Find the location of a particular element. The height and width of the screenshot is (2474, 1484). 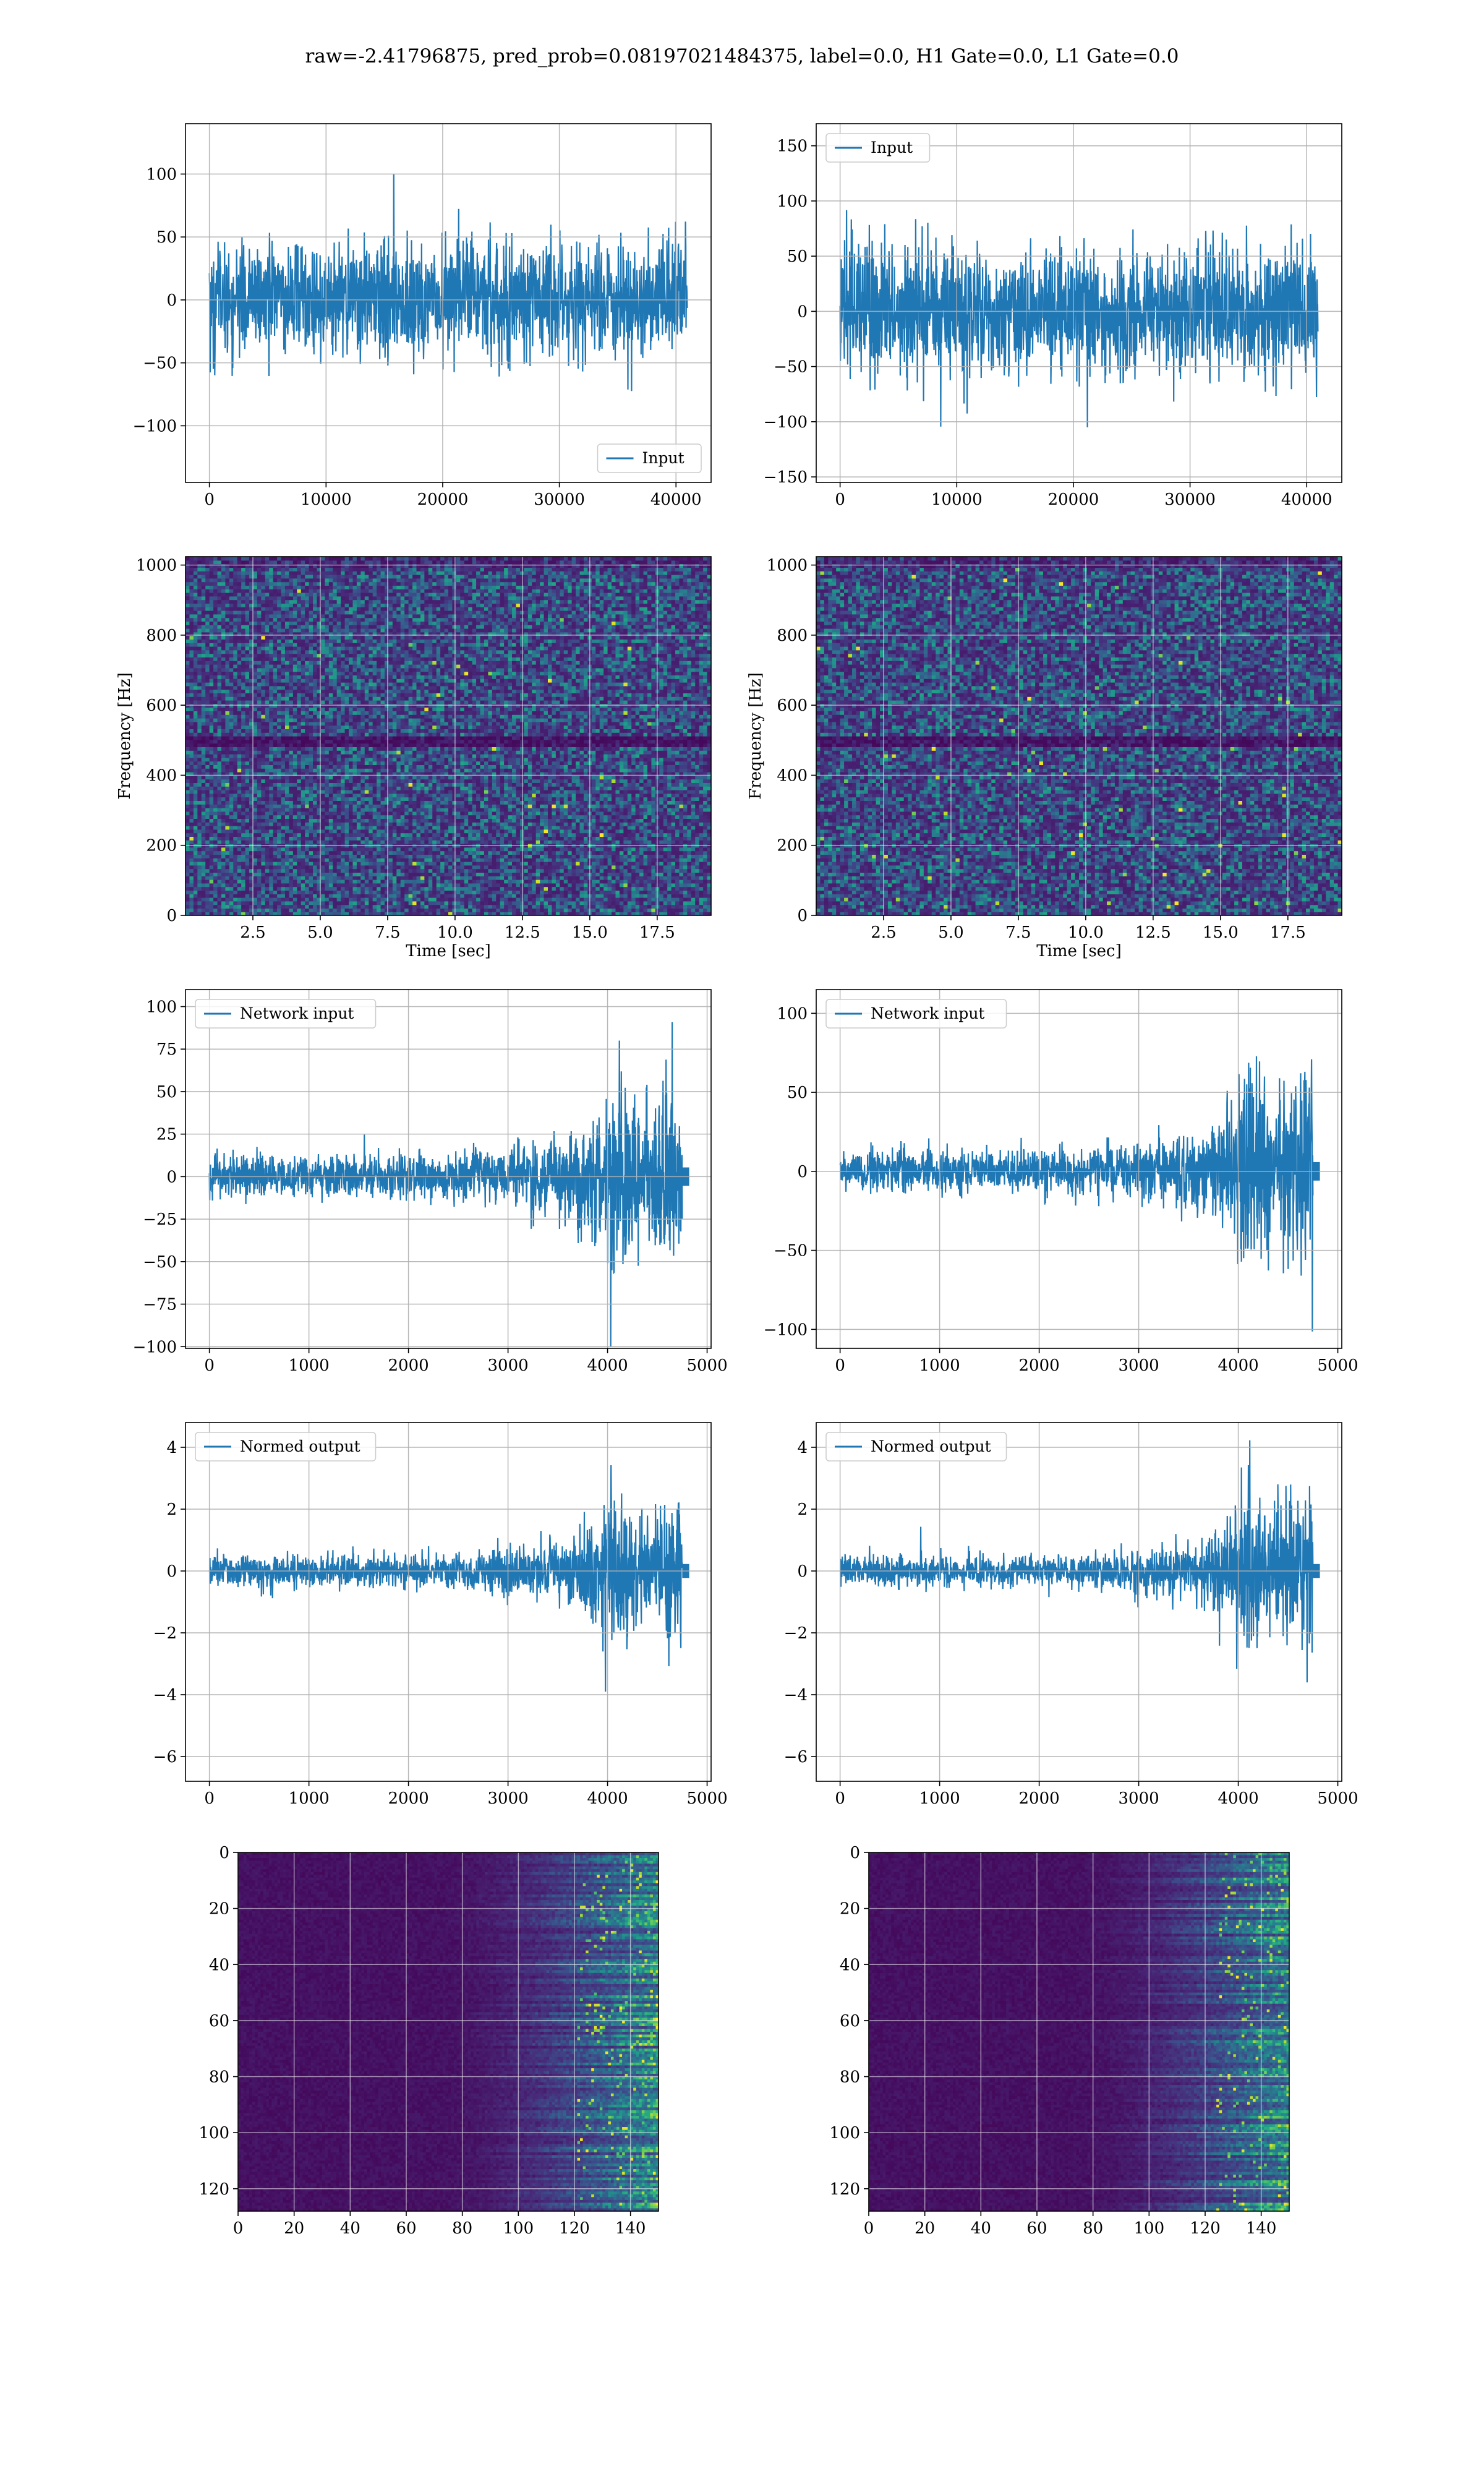

spec-l1-xtick-label: 12.5 is located at coordinates (1153, 932).